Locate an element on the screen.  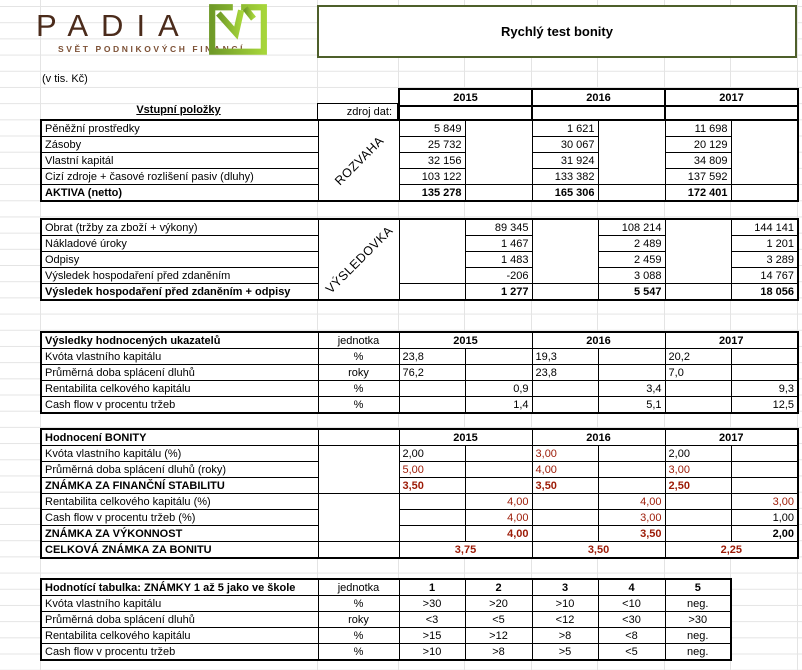
threshold-cell: >20 is located at coordinates (498, 603).